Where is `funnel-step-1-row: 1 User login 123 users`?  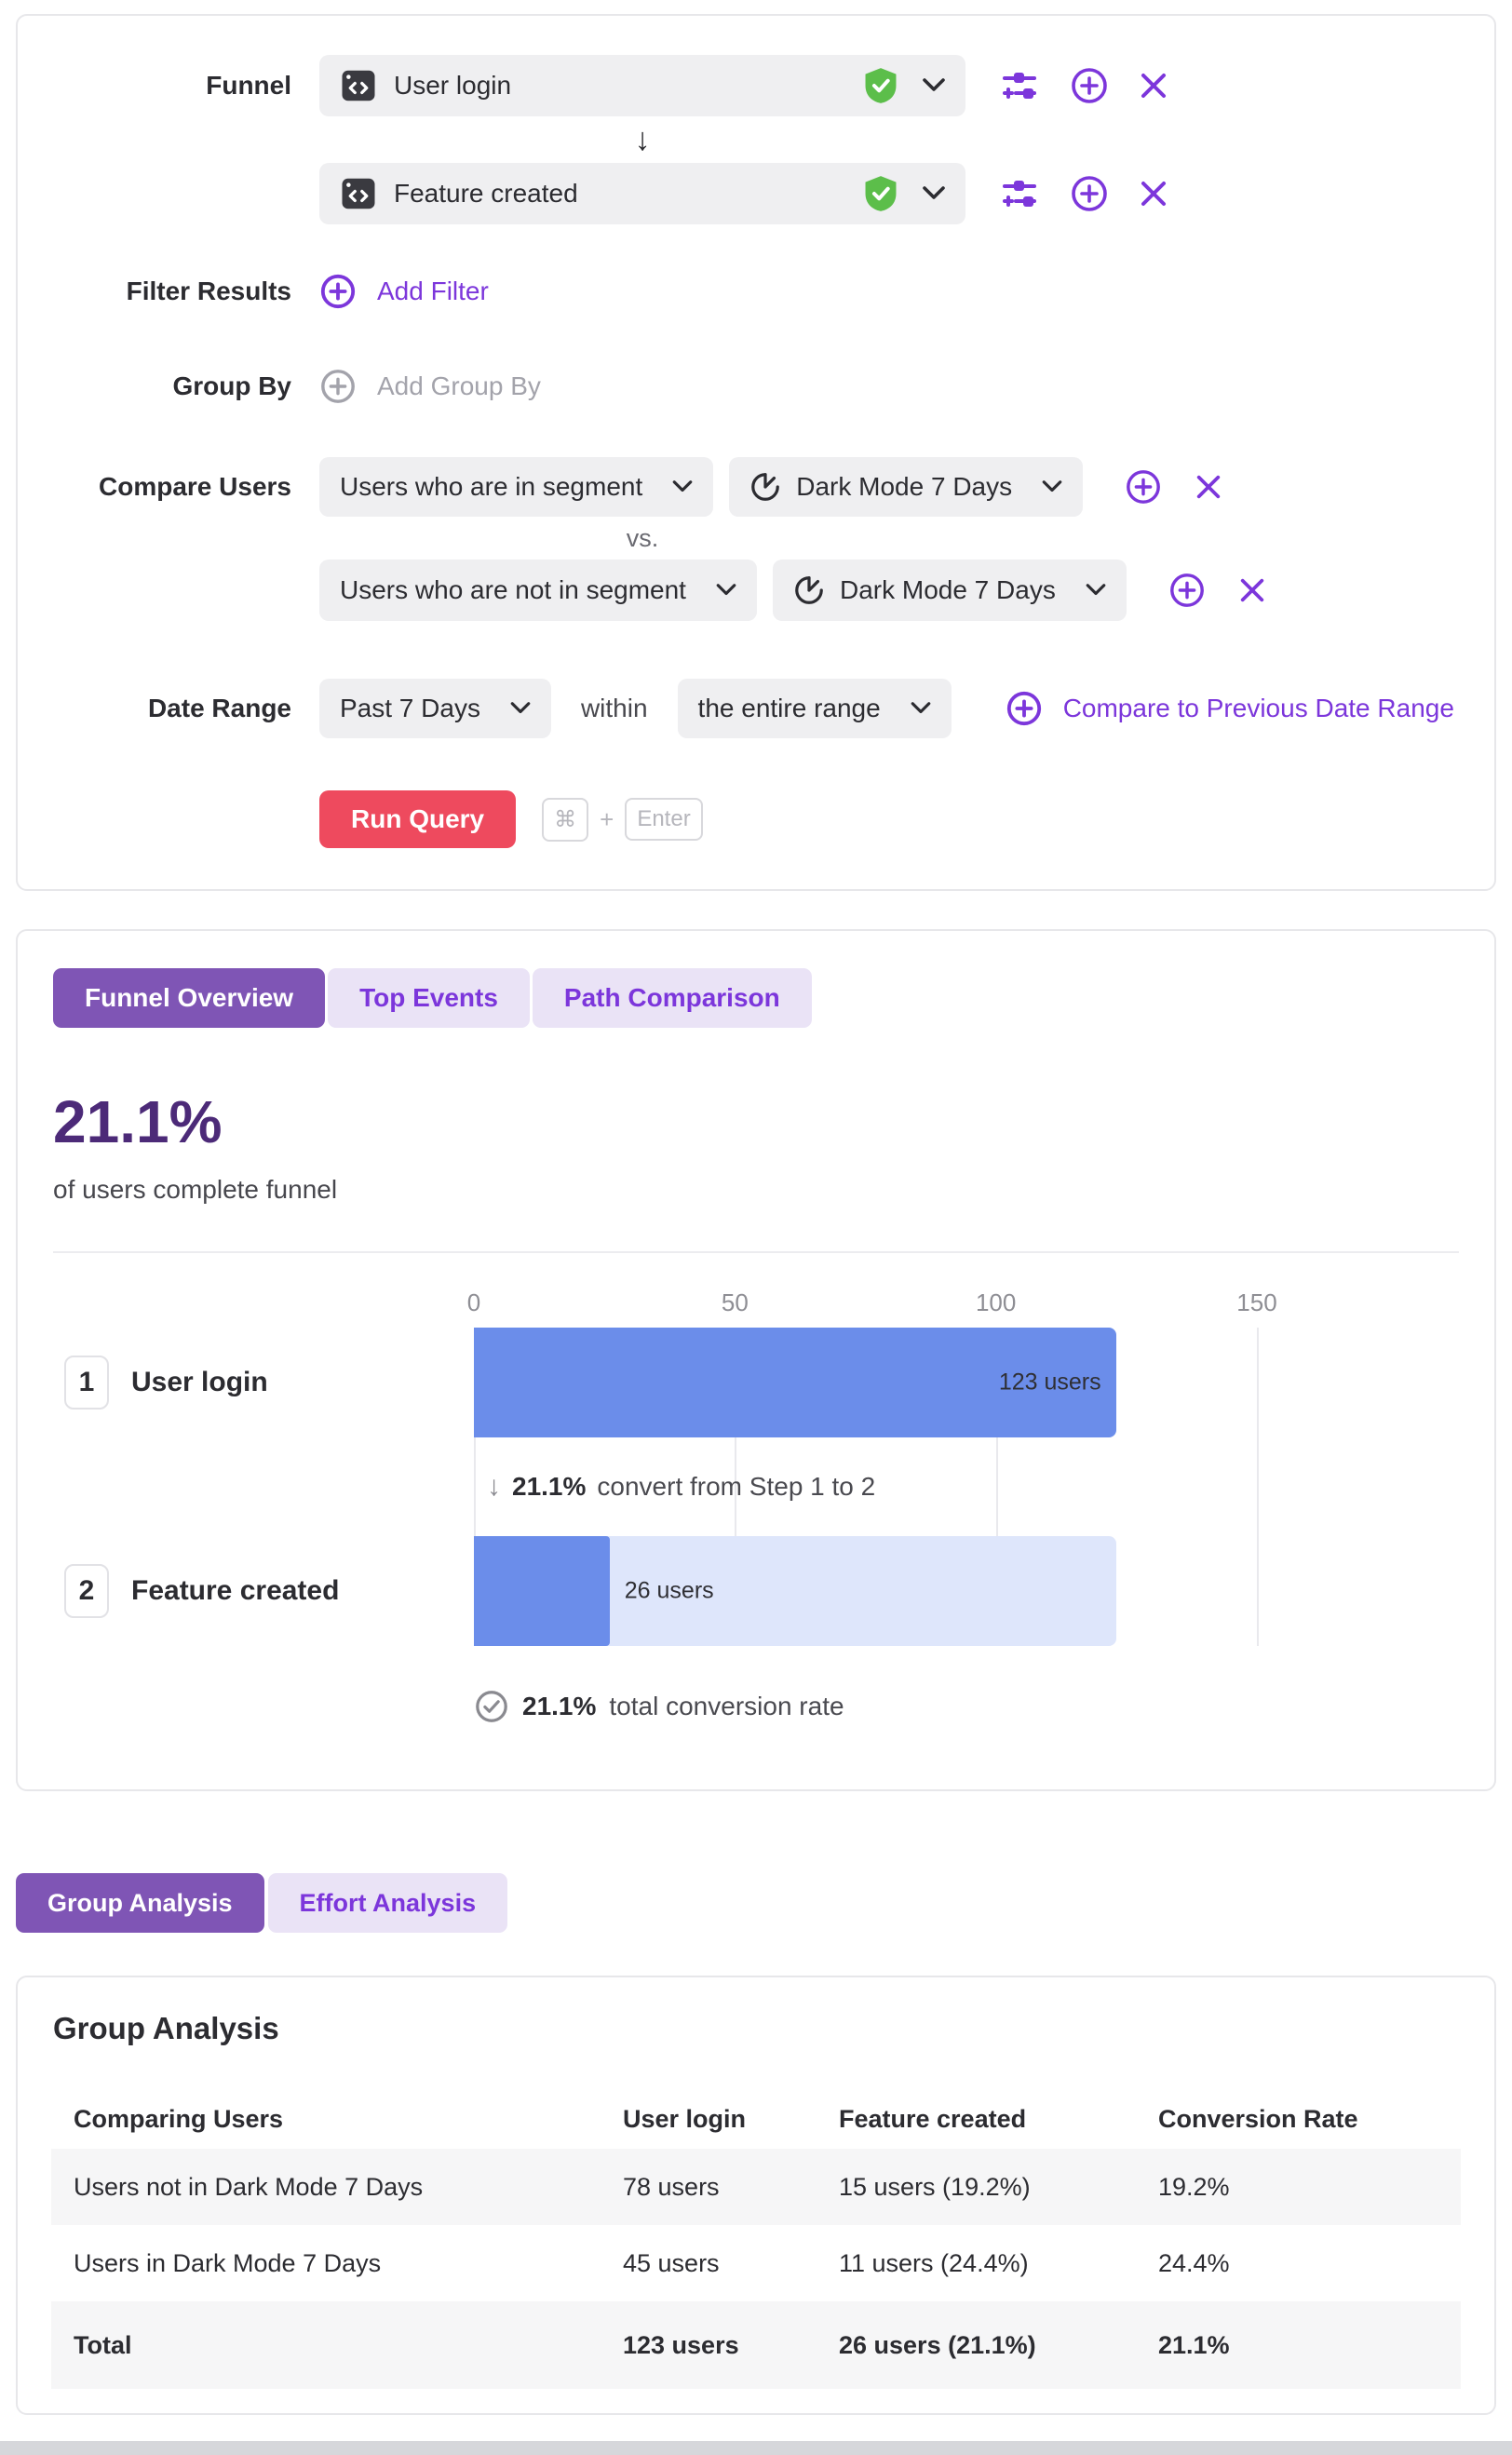
funnel-step-1-row: 1 User login 123 users is located at coordinates (756, 1382).